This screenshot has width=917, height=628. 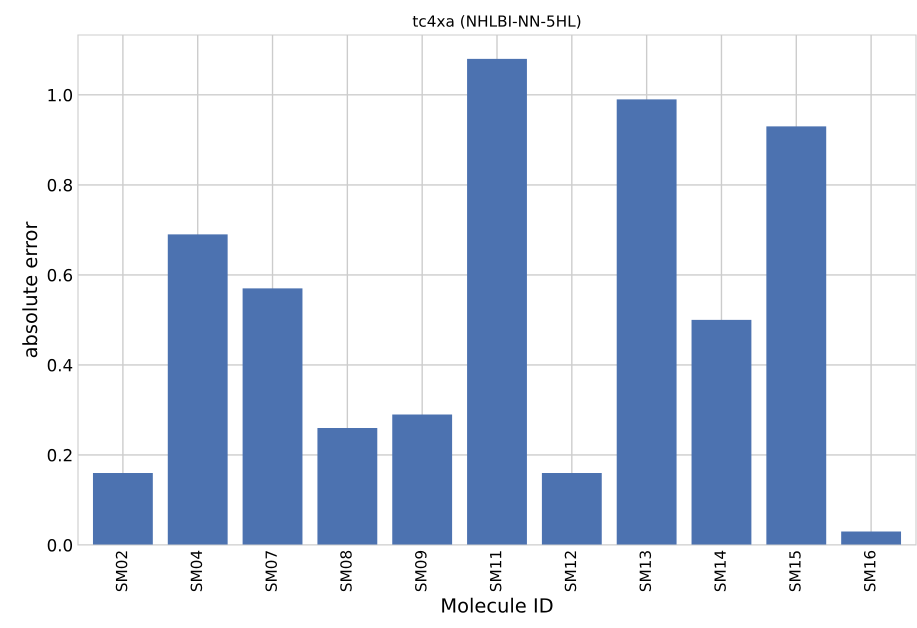 What do you see at coordinates (496, 571) in the screenshot?
I see `x-tick-label: SM11` at bounding box center [496, 571].